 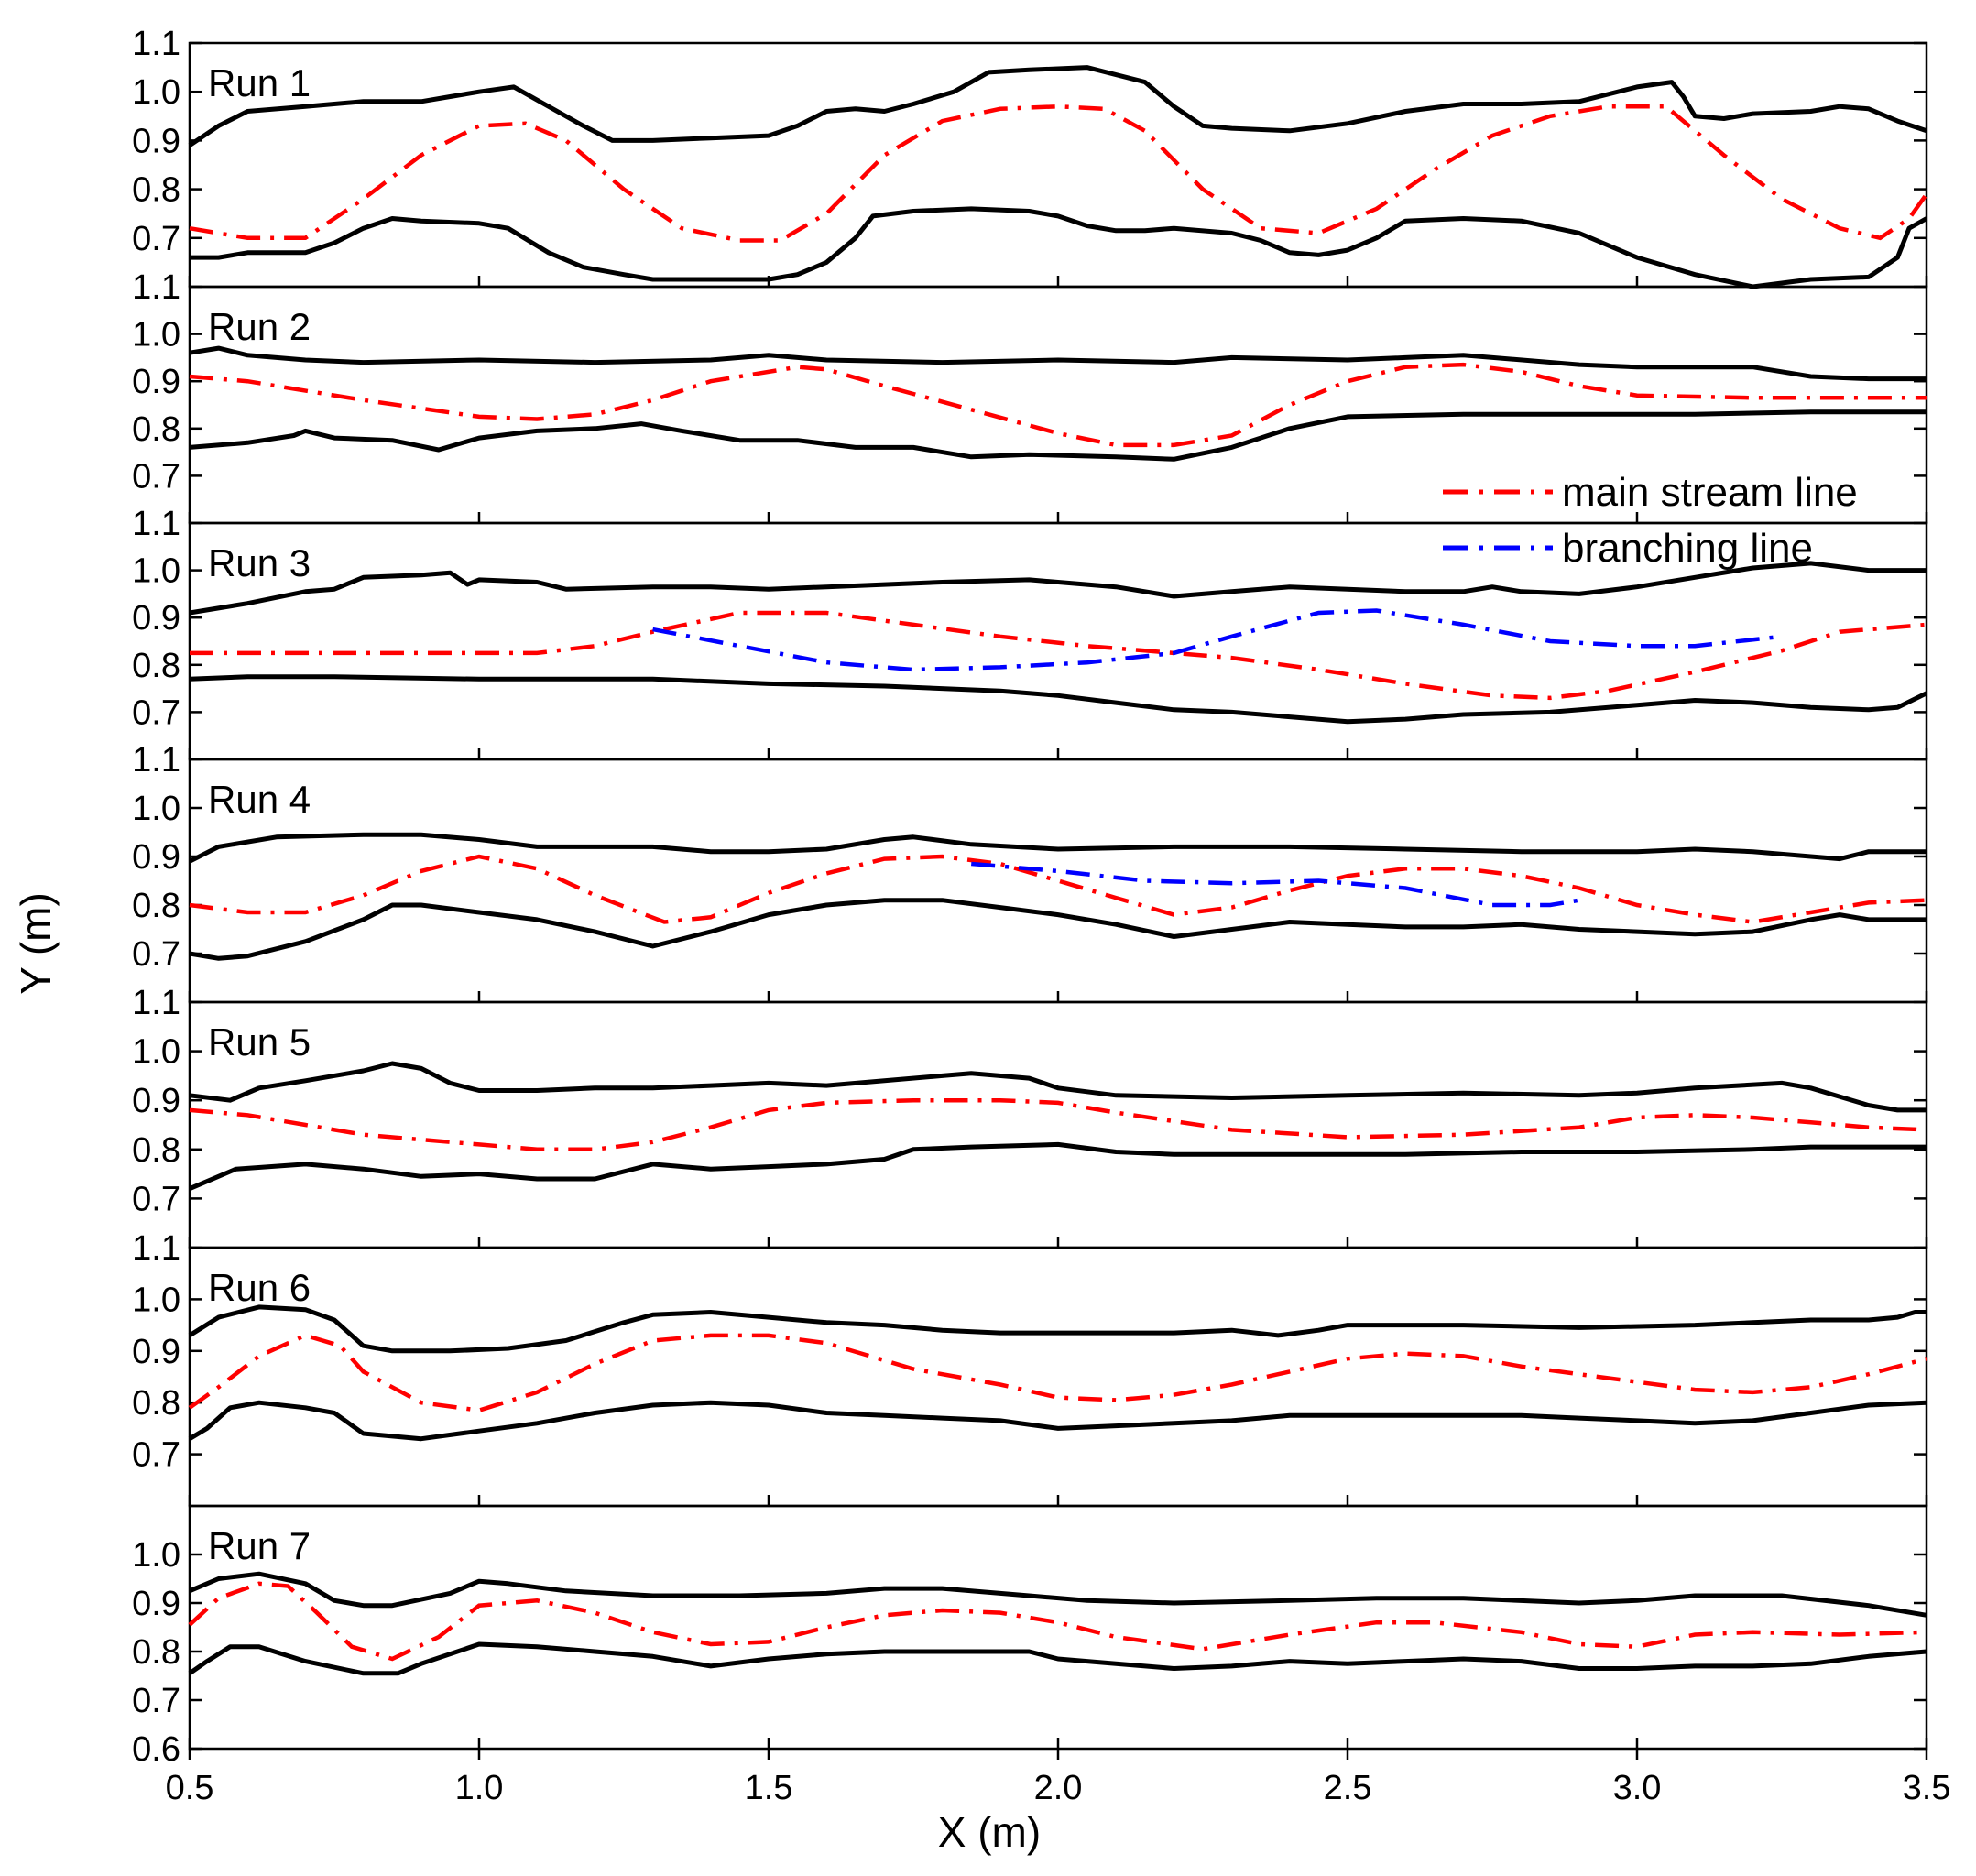 I want to click on panel-run-3: 1.1 1.0 0.9 0.8 0.7 Run 3, so click(x=1030, y=633).